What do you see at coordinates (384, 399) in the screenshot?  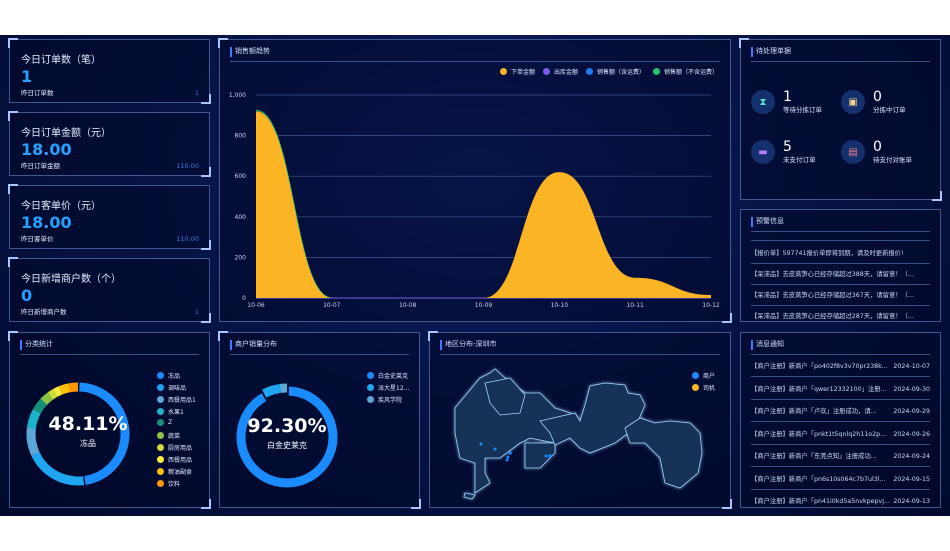 I see `legend-item: 疾风学院` at bounding box center [384, 399].